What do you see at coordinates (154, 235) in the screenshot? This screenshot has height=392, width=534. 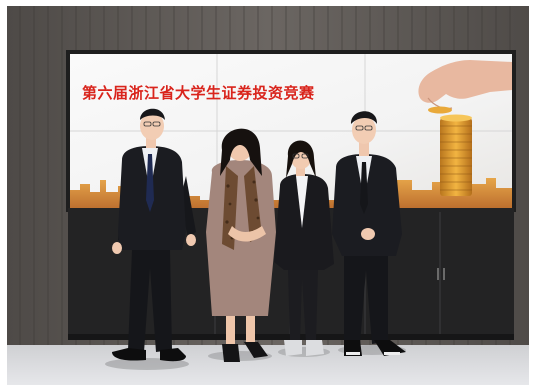 I see `person-man-left` at bounding box center [154, 235].